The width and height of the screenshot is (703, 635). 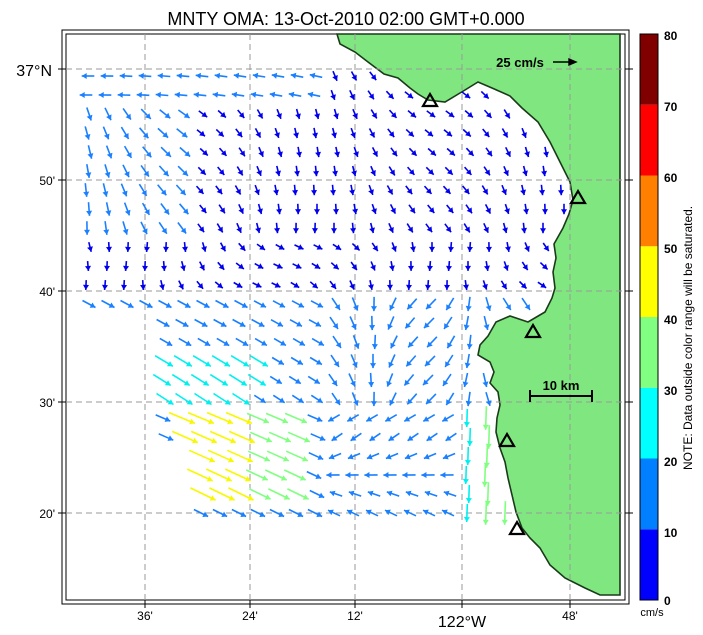 I want to click on lat-tick-20: 20', so click(x=47, y=514).